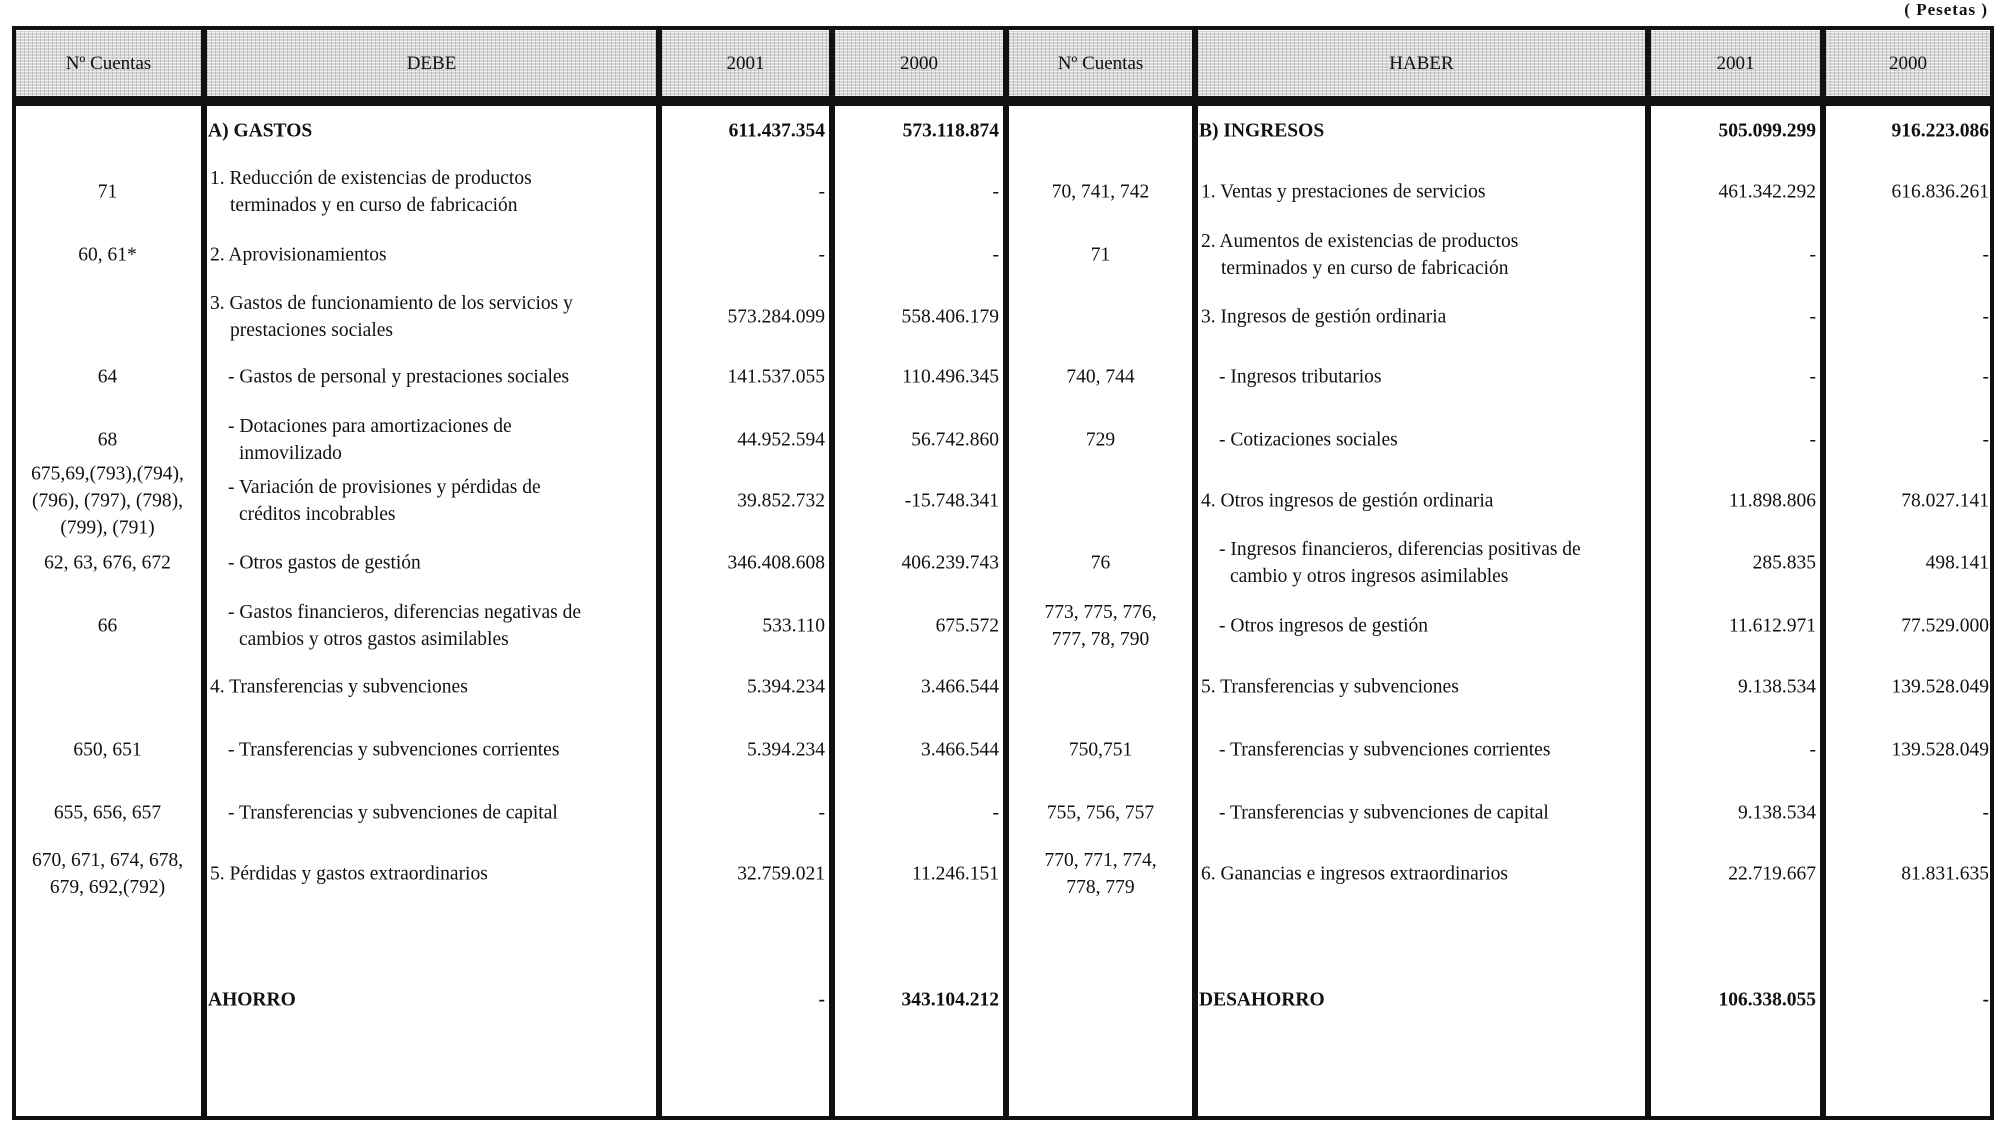 Image resolution: width=2000 pixels, height=1125 pixels. What do you see at coordinates (252, 1000) in the screenshot?
I see `debe-concept-cell: AHORRO` at bounding box center [252, 1000].